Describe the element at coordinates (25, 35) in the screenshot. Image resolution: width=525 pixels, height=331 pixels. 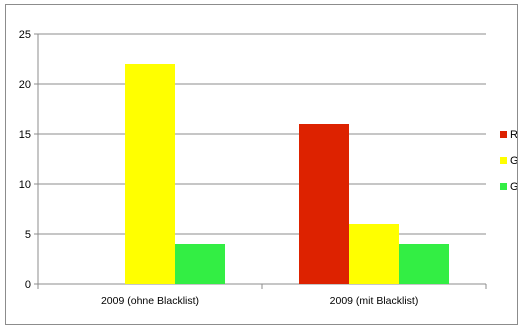
I see `y-tick-label: 25` at that location.